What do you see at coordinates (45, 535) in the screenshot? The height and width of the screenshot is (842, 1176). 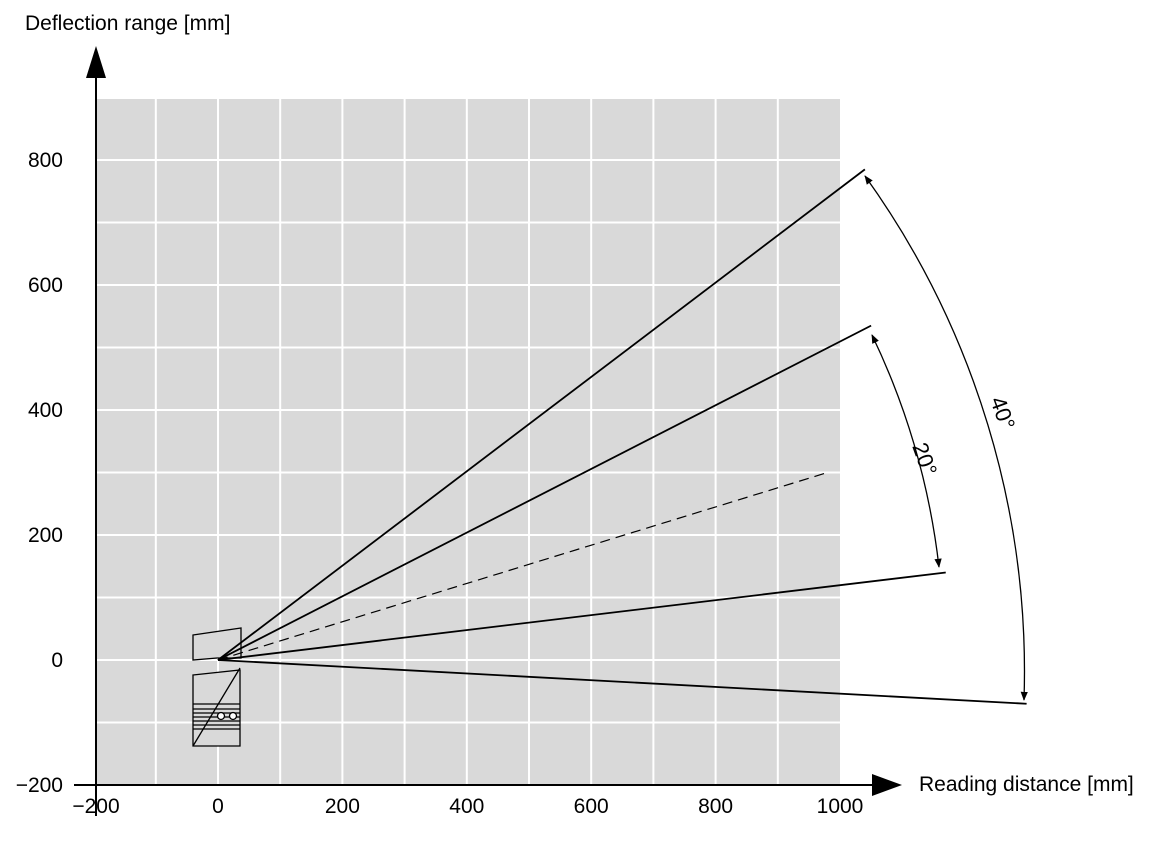 I see `y-tick-label: 200` at bounding box center [45, 535].